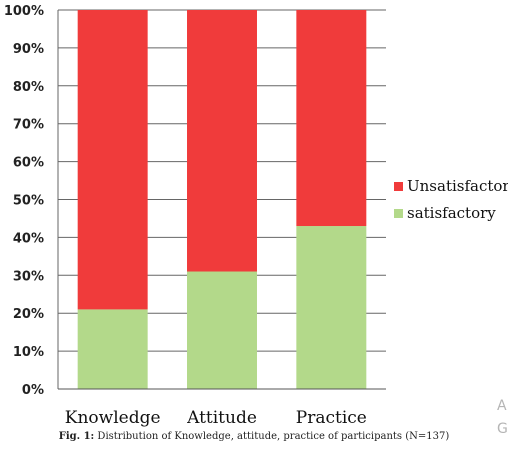 The width and height of the screenshot is (508, 450). Describe the element at coordinates (76, 436) in the screenshot. I see `caption-label: Fig. 1:` at that location.